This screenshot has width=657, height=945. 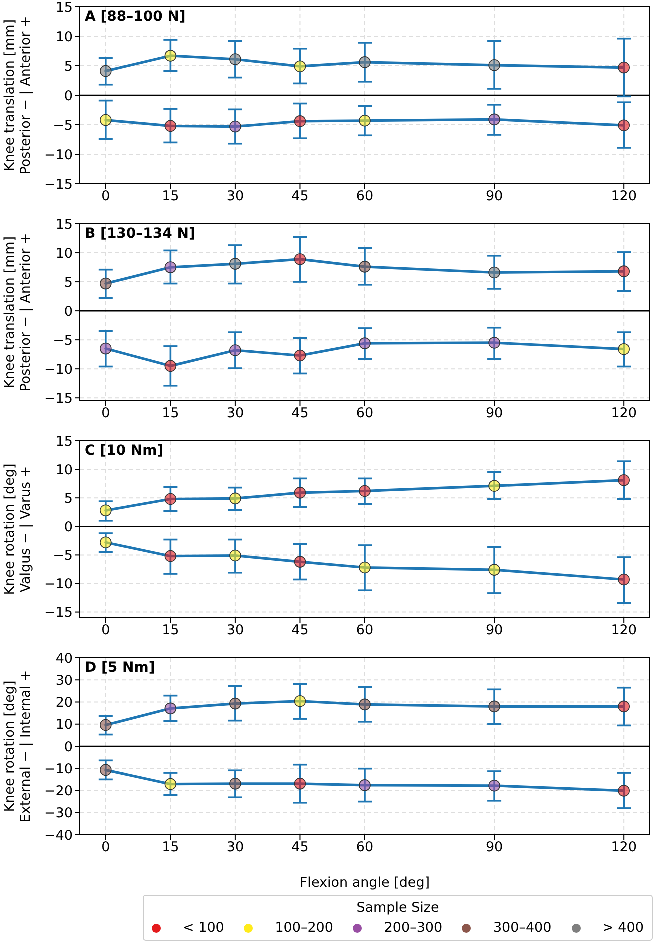 I want to click on y-tick-label: 20, so click(x=64, y=703).